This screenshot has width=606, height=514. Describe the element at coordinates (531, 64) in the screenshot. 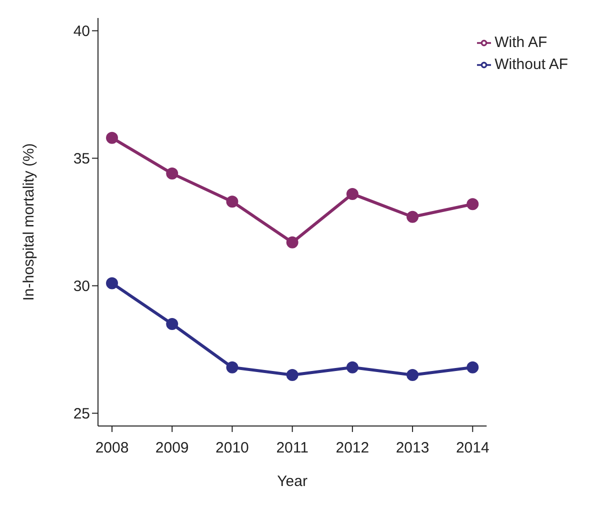

I see `legend-label: Without AF` at that location.